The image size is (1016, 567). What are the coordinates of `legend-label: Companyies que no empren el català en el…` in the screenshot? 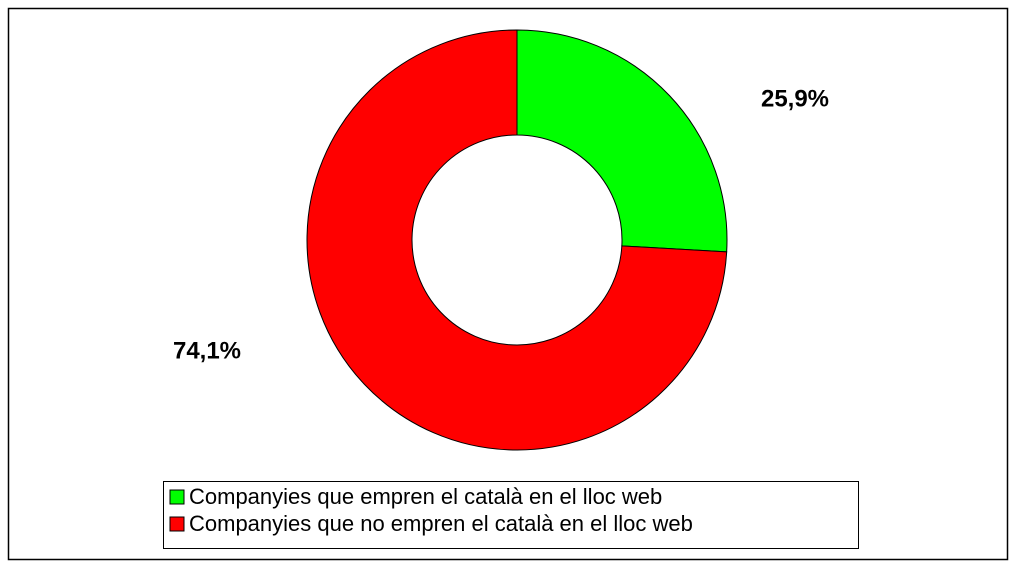 It's located at (441, 523).